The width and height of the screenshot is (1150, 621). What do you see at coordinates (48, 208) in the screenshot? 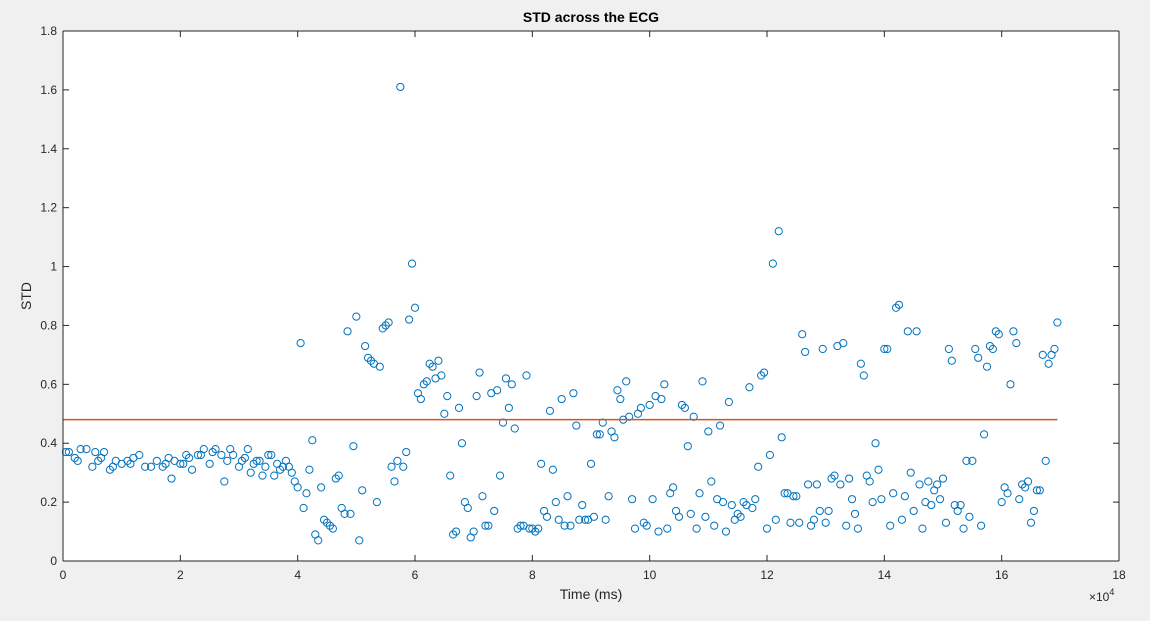
I see `y-tick-label: 1.2` at bounding box center [48, 208].